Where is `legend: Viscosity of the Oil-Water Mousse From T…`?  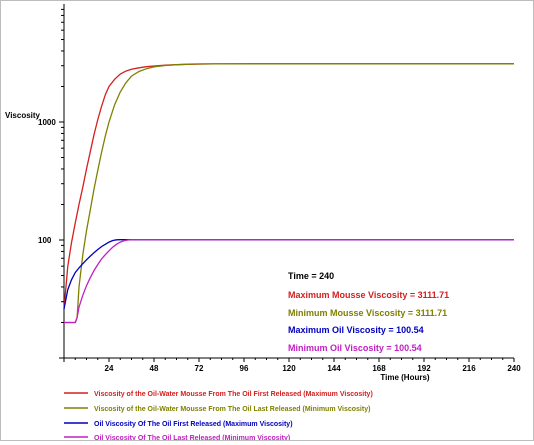
legend: Viscosity of the Oil-Water Mousse From T… is located at coordinates (218, 416).